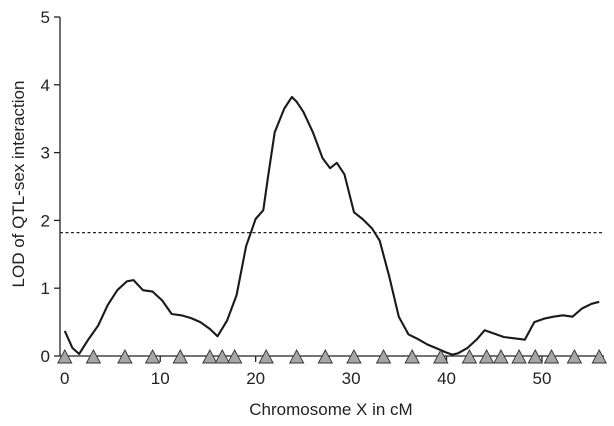 This screenshot has height=426, width=614. Describe the element at coordinates (45, 17) in the screenshot. I see `y-tick-label: 5` at that location.